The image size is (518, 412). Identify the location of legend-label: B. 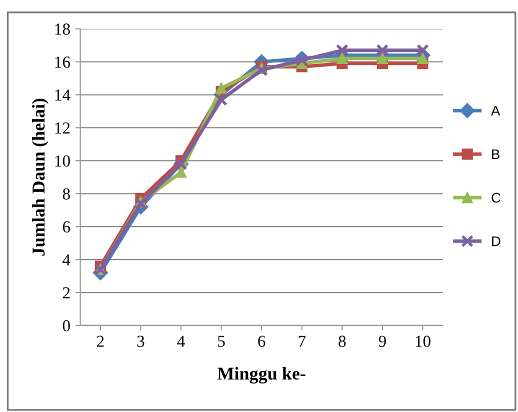
(496, 154).